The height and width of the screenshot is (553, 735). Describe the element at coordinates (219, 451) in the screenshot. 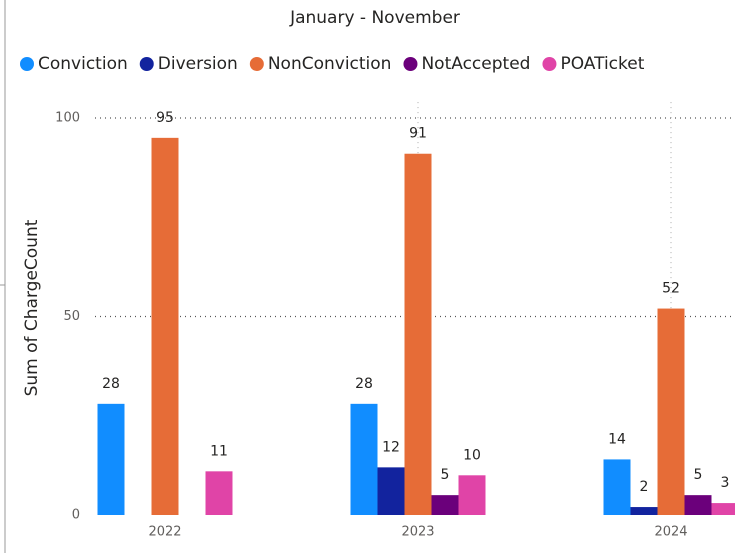

I see `data-label: 11` at that location.